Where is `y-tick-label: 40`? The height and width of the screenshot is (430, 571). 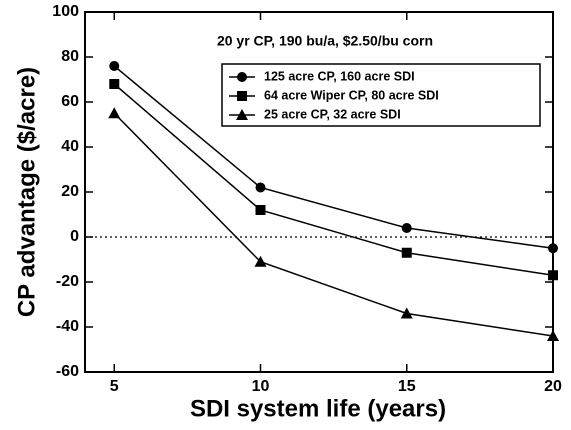
y-tick-label: 40 is located at coordinates (70, 146).